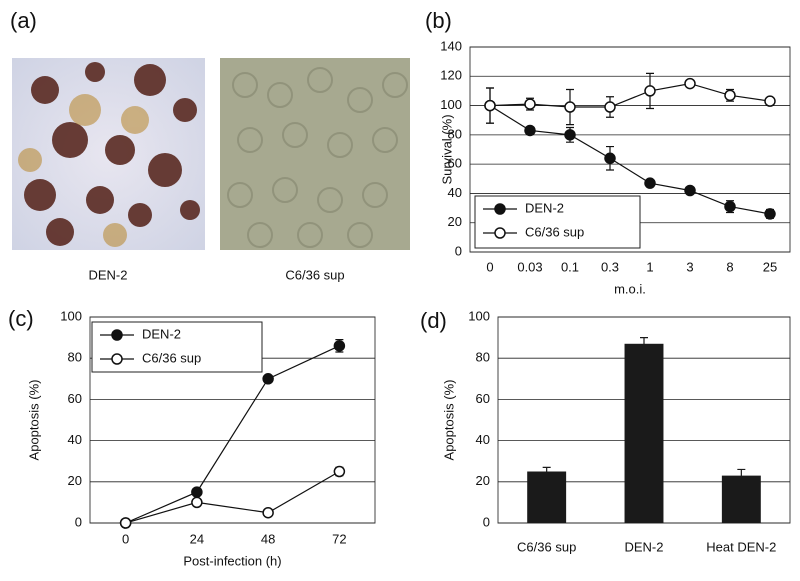  Describe the element at coordinates (770, 266) in the screenshot. I see `x-tick-label: 25` at that location.